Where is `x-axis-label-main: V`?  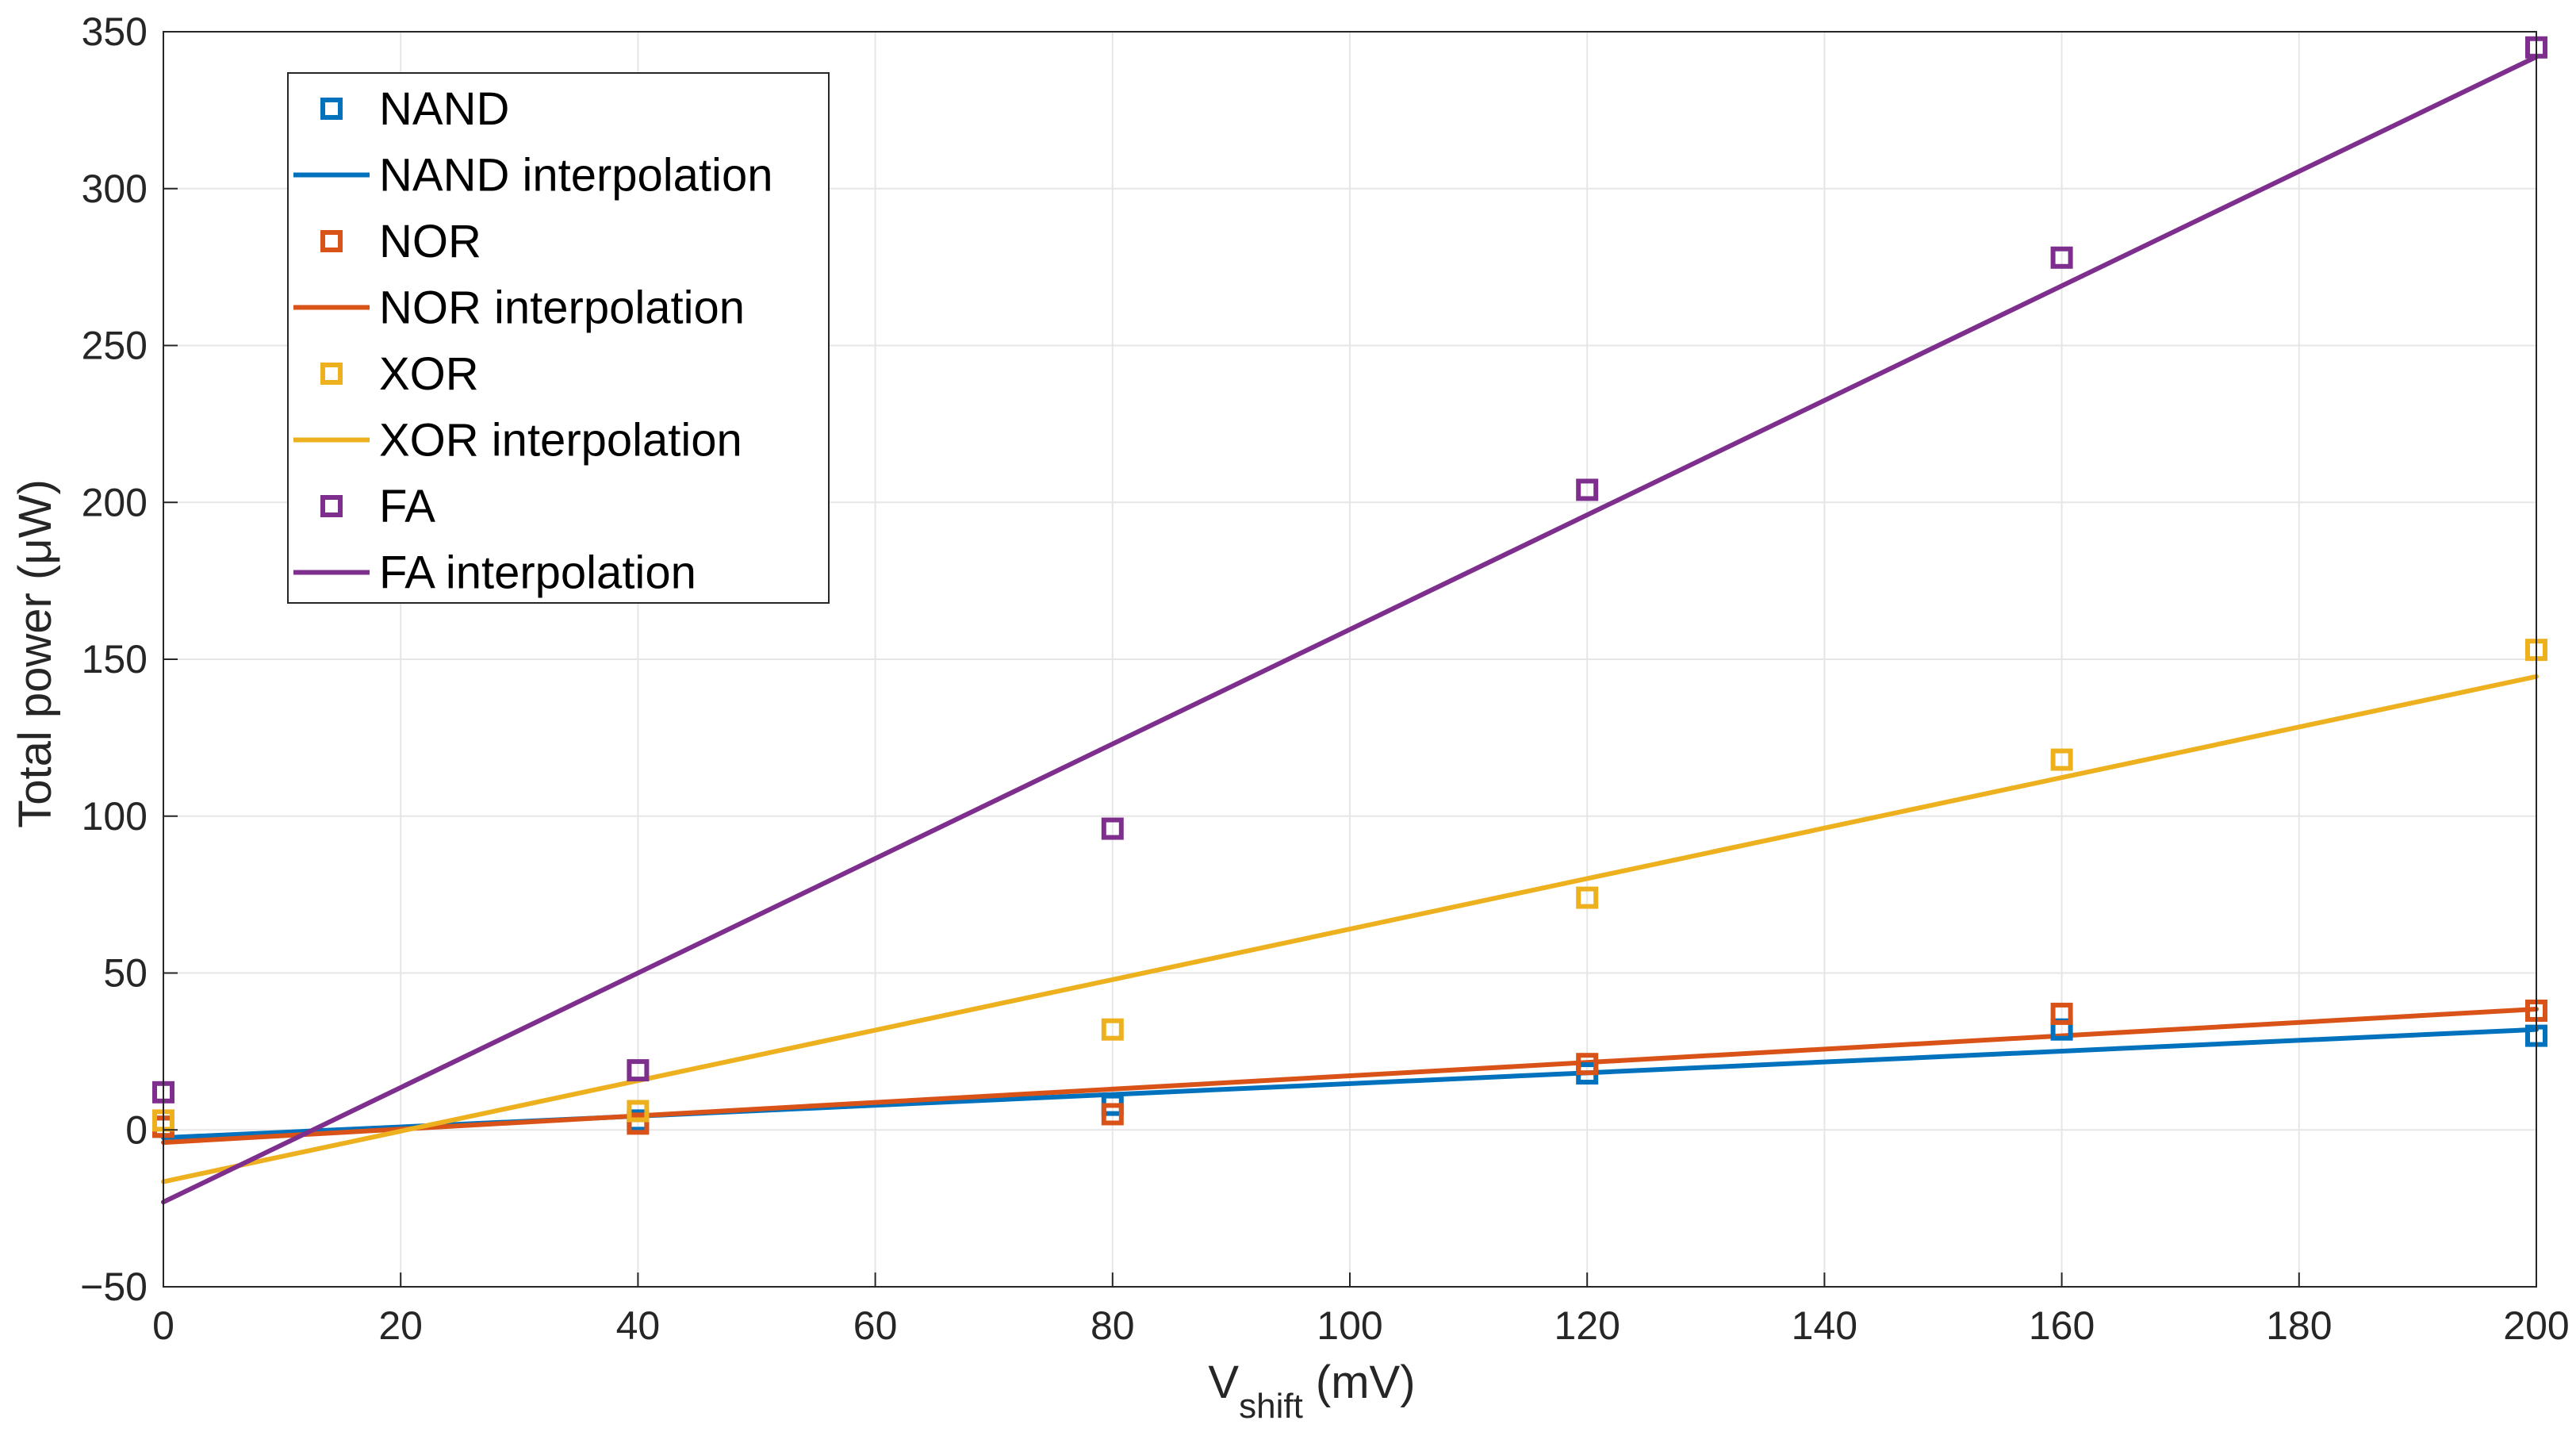
x-axis-label-main: V is located at coordinates (1223, 1383).